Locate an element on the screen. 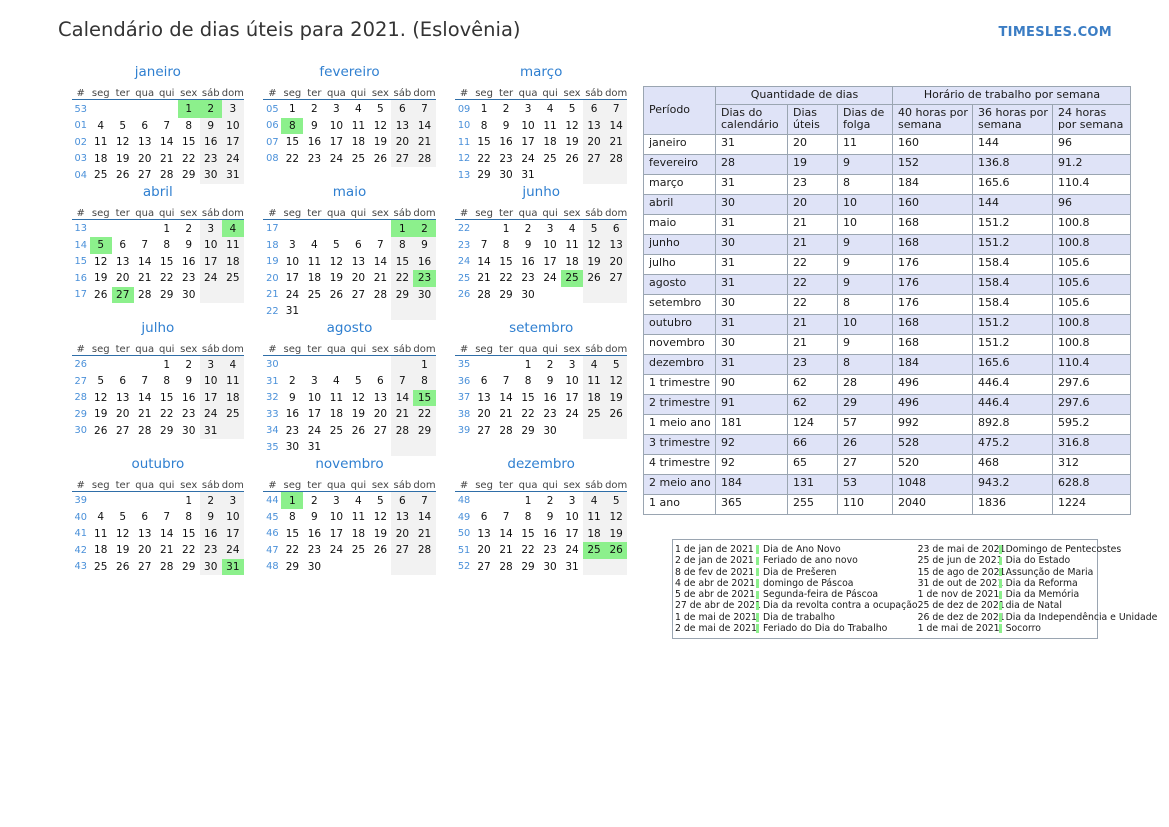 This screenshot has width=1169, height=827. day-cell-holiday: 8 is located at coordinates (292, 125).